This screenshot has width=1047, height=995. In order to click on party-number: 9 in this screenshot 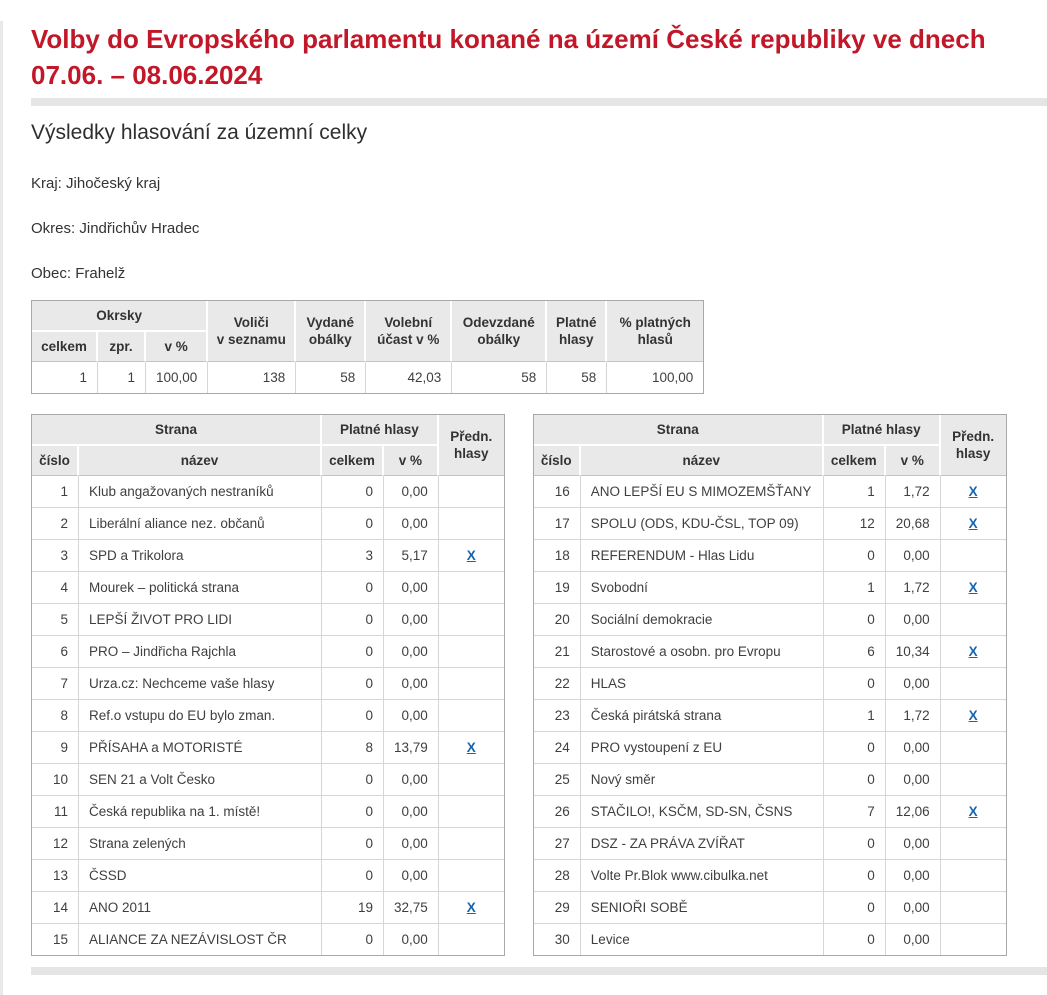, I will do `click(55, 748)`.